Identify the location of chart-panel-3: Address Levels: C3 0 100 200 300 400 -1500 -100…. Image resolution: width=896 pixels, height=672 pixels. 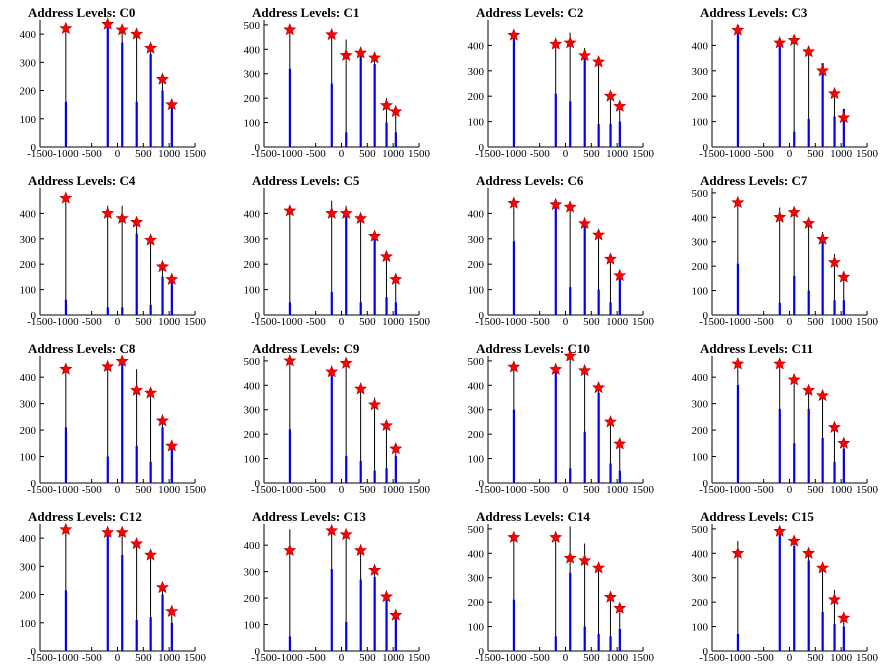
(785, 82).